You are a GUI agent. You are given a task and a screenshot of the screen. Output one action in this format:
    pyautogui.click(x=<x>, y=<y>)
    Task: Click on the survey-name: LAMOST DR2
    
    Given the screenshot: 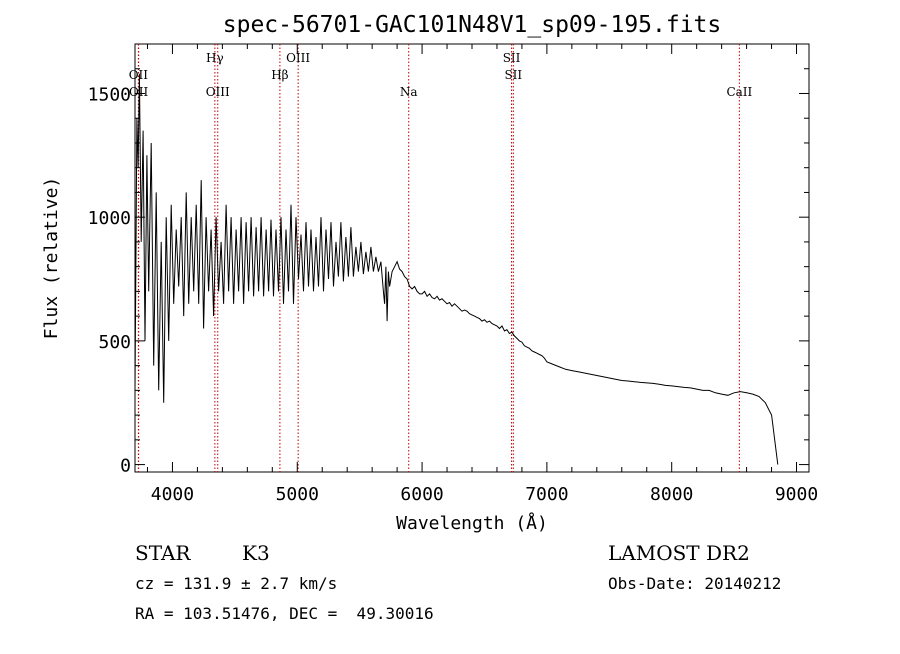 What is the action you would take?
    pyautogui.click(x=679, y=553)
    